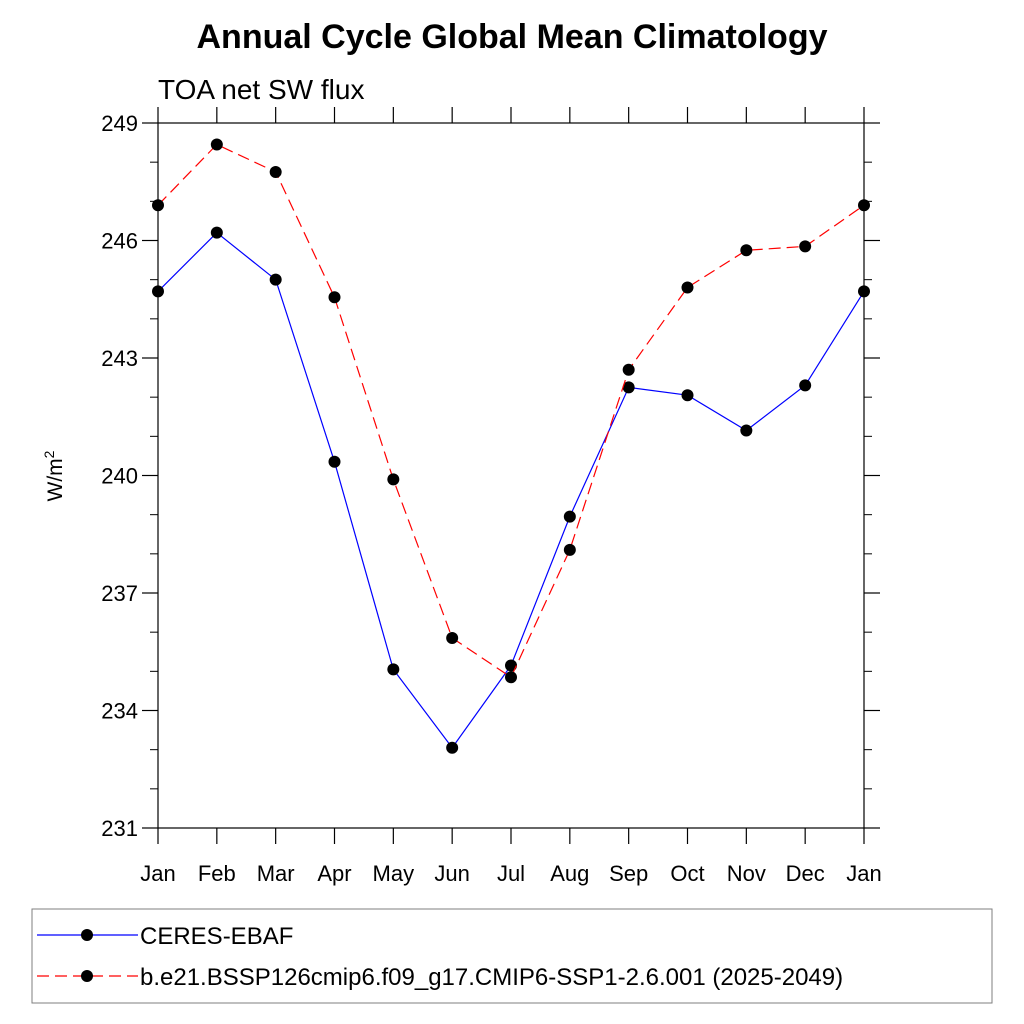 This screenshot has height=1024, width=1024. I want to click on x-tick-label: Nov, so click(746, 873).